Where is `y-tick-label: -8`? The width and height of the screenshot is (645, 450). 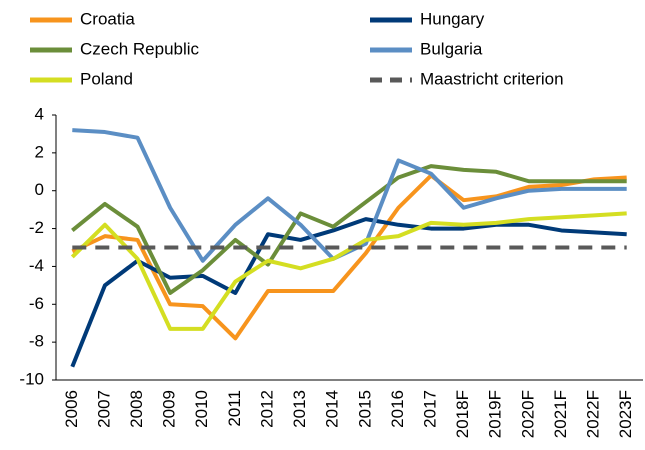
y-tick-label: -8 is located at coordinates (36, 341).